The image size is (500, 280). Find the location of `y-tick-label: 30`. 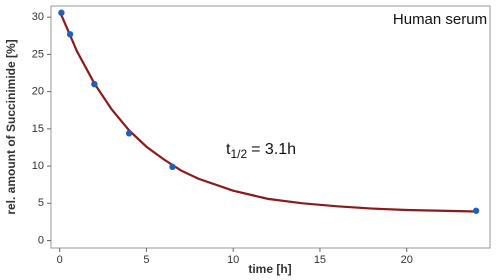

y-tick-label: 30 is located at coordinates (38, 17).